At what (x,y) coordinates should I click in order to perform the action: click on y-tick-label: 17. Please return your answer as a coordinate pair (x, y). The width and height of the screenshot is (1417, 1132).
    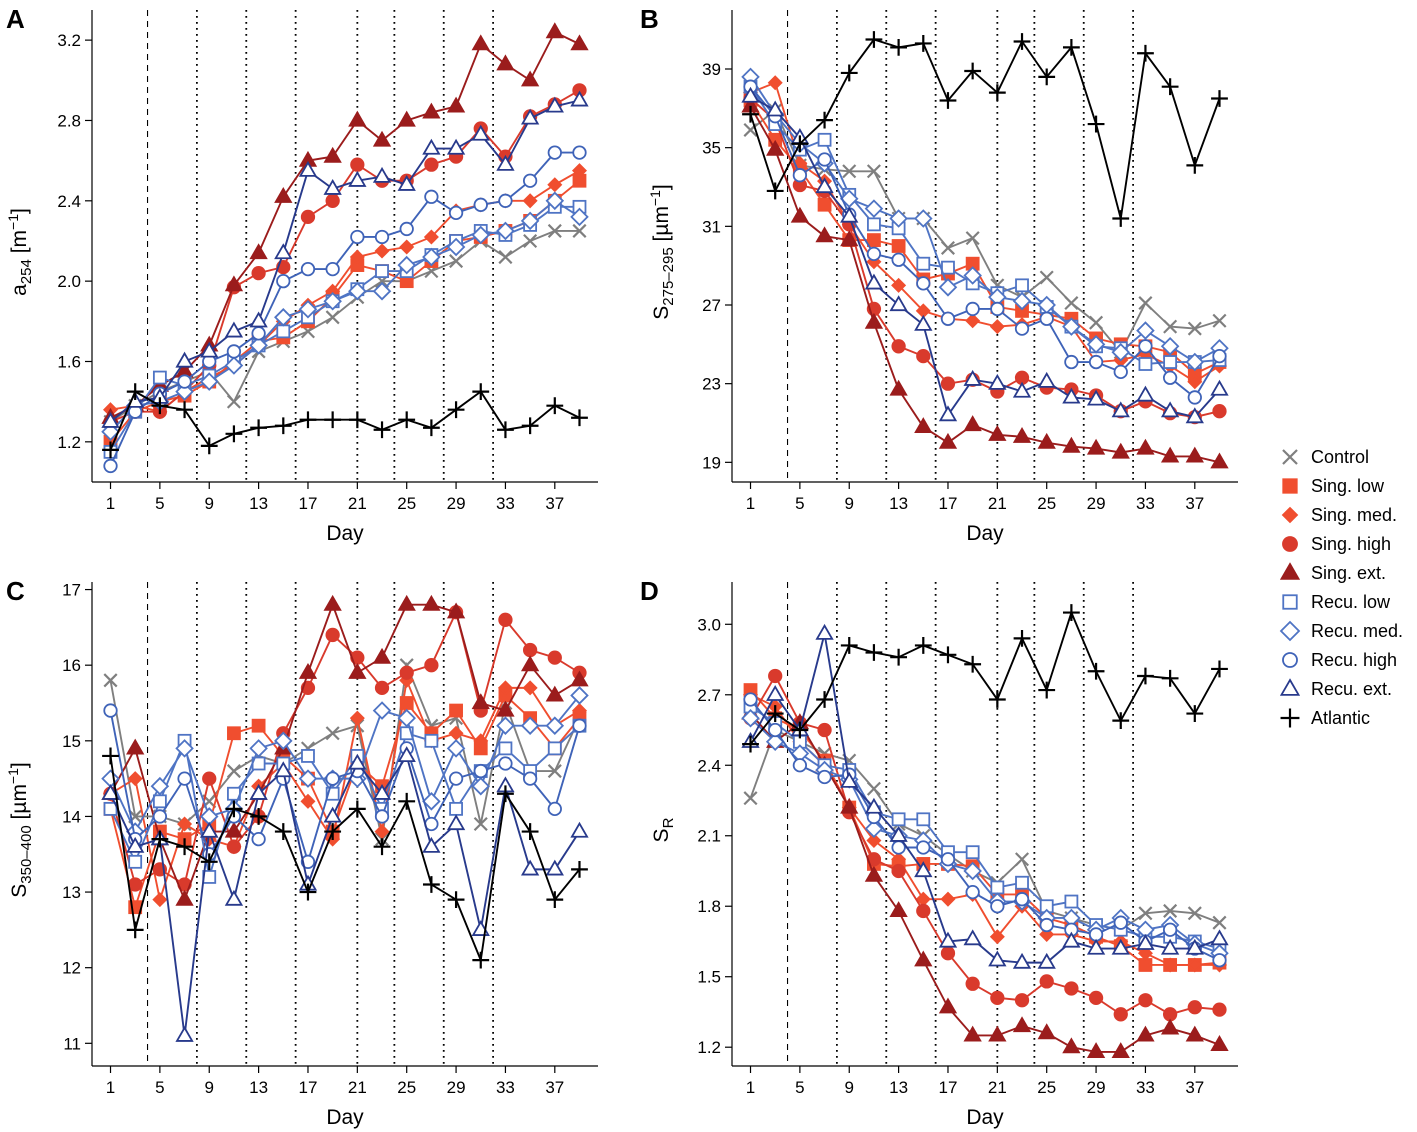
    Looking at the image, I should click on (71, 590).